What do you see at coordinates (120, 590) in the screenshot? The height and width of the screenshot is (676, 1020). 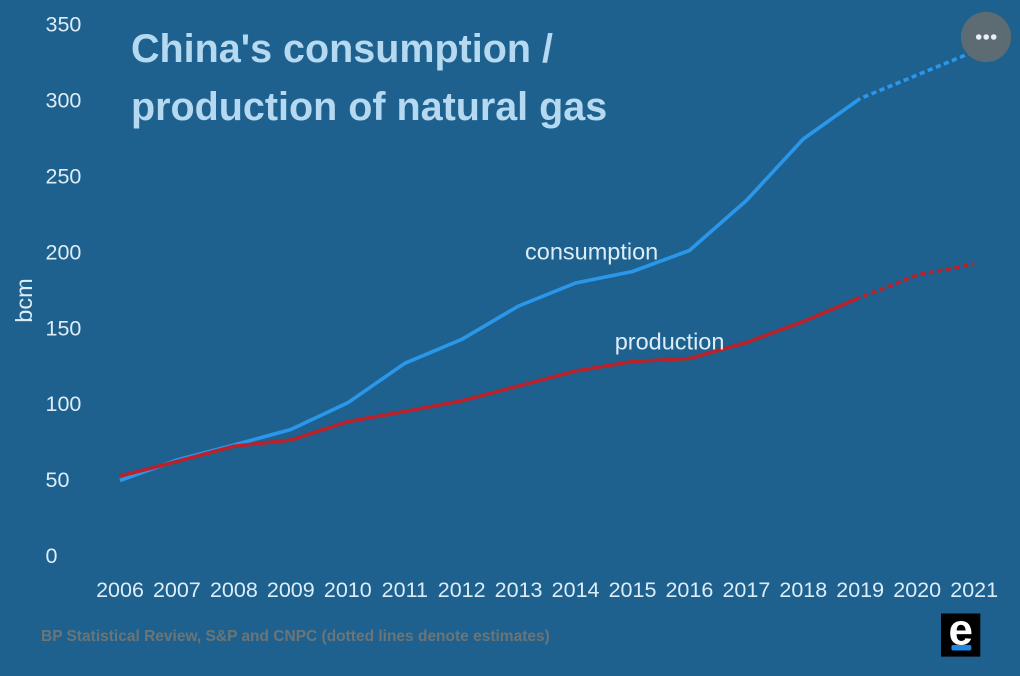 I see `svg-text: 2006` at bounding box center [120, 590].